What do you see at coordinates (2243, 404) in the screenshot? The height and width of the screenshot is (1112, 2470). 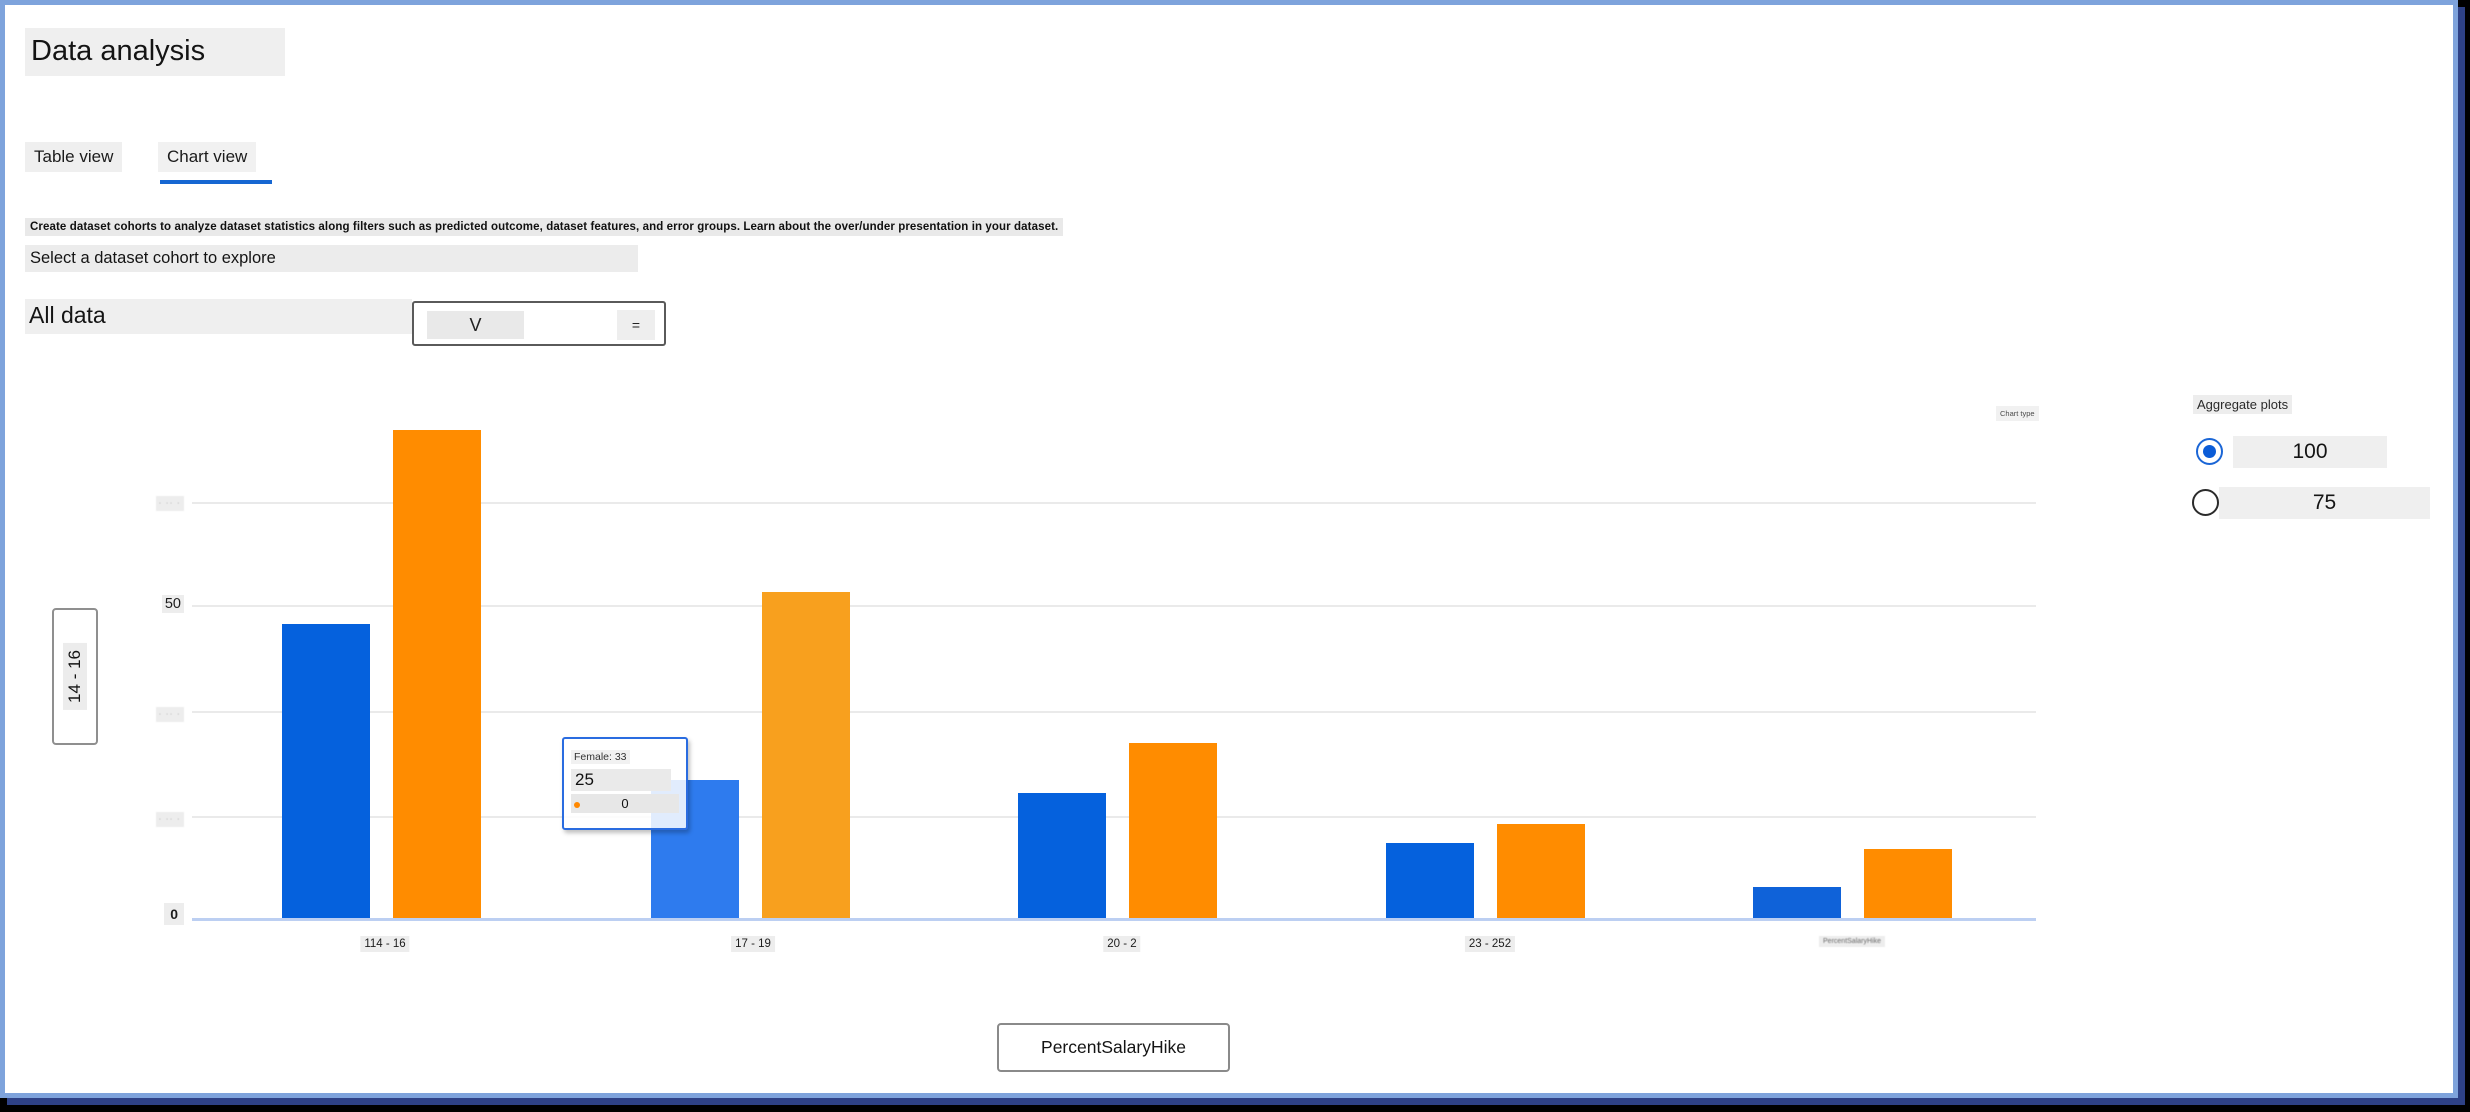 I see `aggregate-plots-heading: Aggregate plots` at bounding box center [2243, 404].